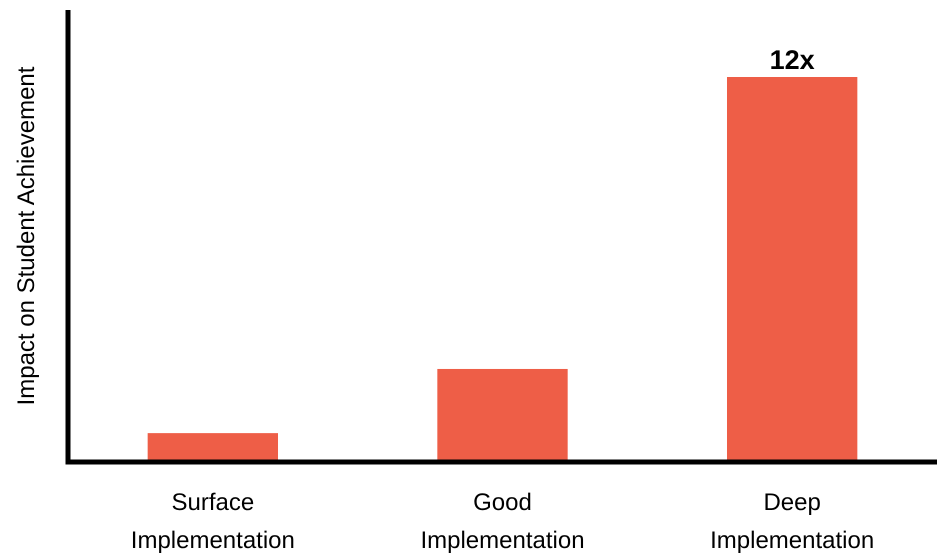 The image size is (937, 557). Describe the element at coordinates (792, 521) in the screenshot. I see `x-tick-label: Deep Implementation` at that location.